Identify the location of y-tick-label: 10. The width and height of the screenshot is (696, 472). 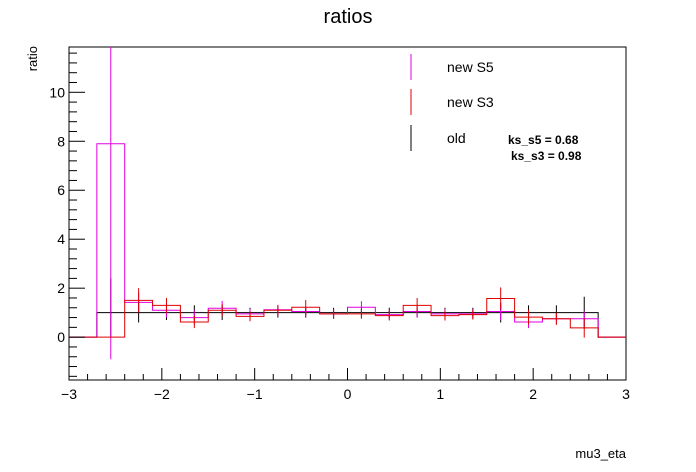
(57, 92).